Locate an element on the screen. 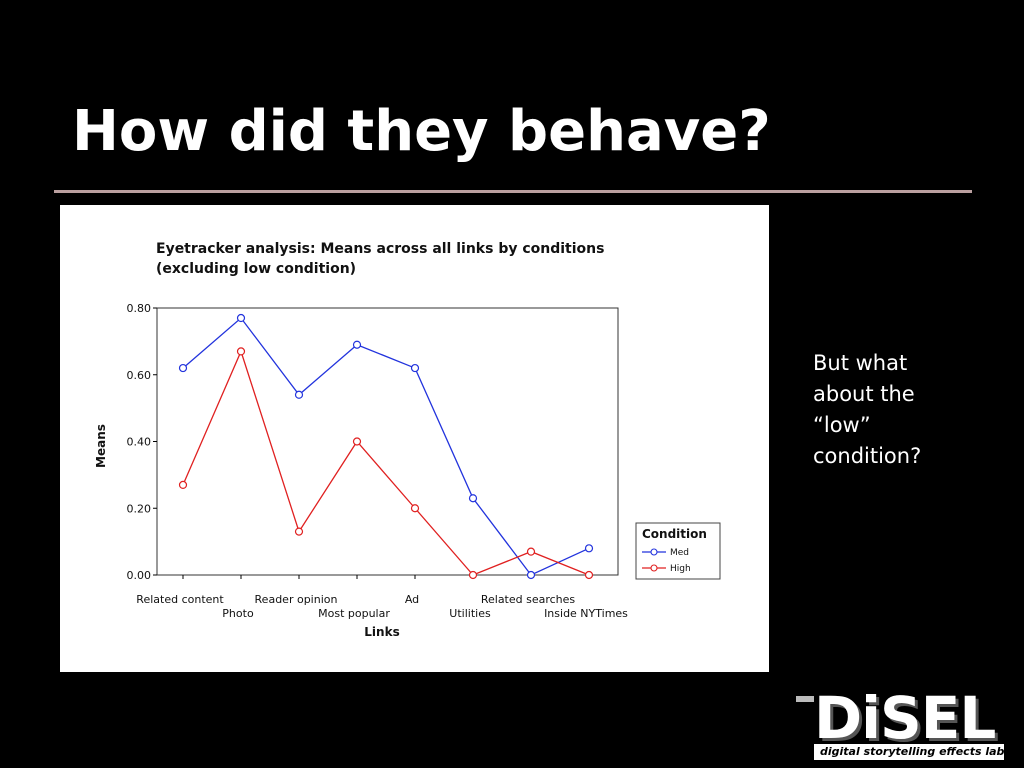 The height and width of the screenshot is (768, 1024). legend-entry: Med is located at coordinates (679, 553).